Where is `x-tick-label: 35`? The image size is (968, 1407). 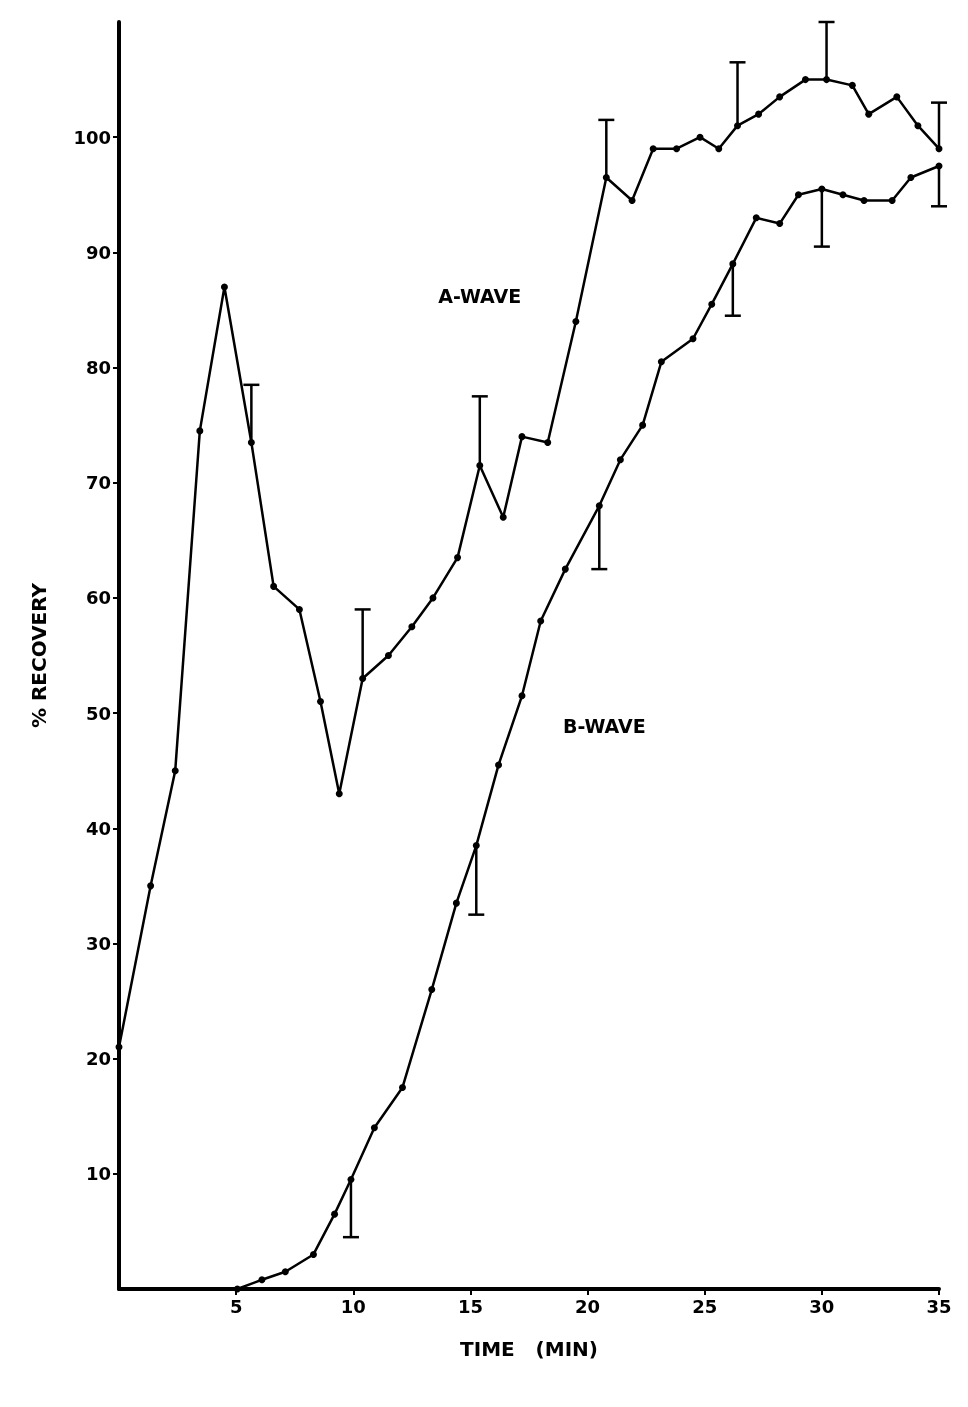 x-tick-label: 35 is located at coordinates (939, 1306).